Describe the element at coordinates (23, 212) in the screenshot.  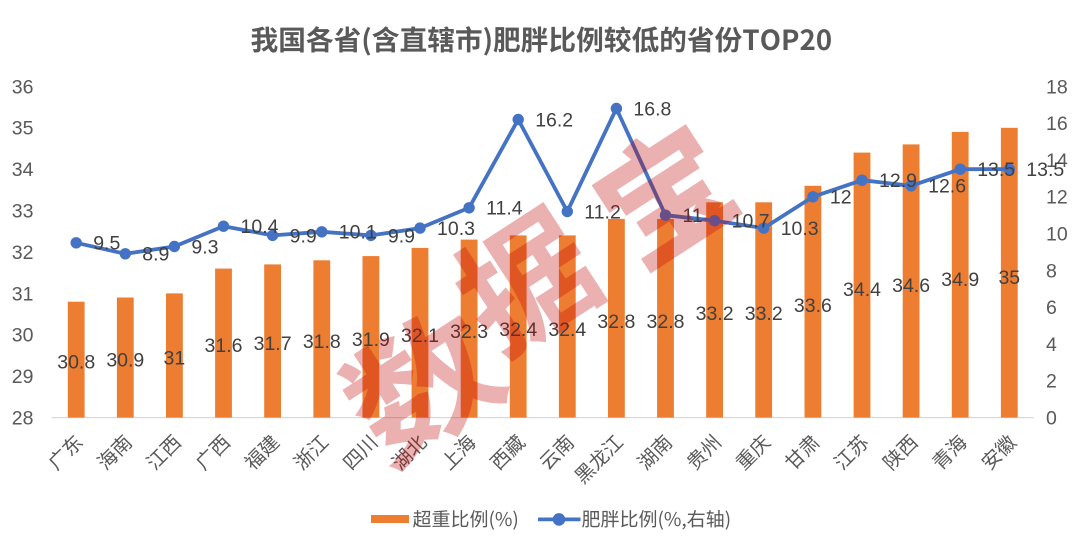
I see `svg-text: 33` at that location.